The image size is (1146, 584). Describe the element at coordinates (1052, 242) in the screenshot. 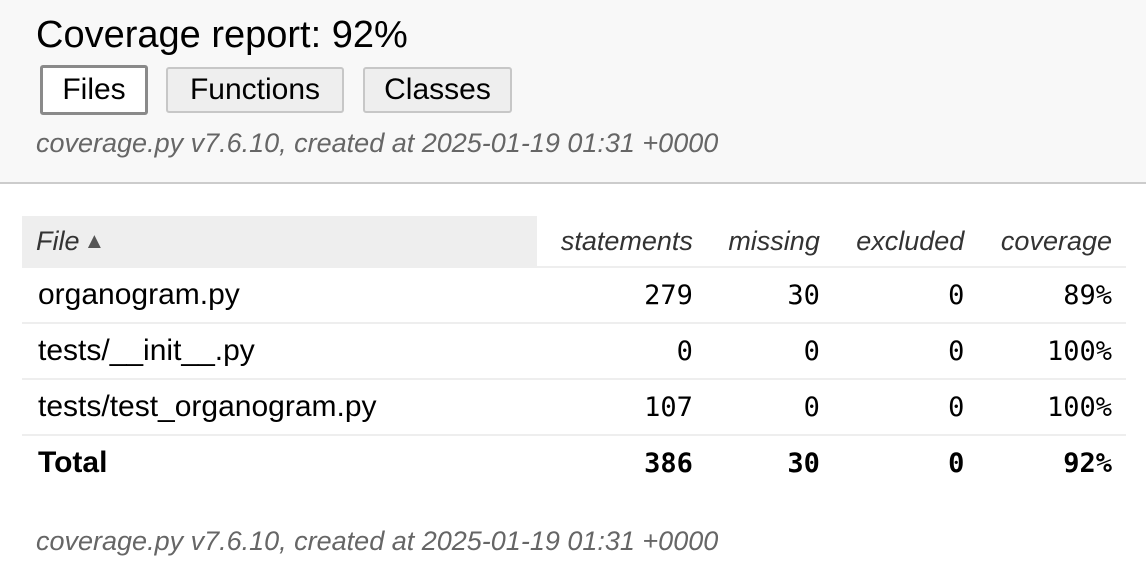

I see `column-coverage: coverage` at that location.